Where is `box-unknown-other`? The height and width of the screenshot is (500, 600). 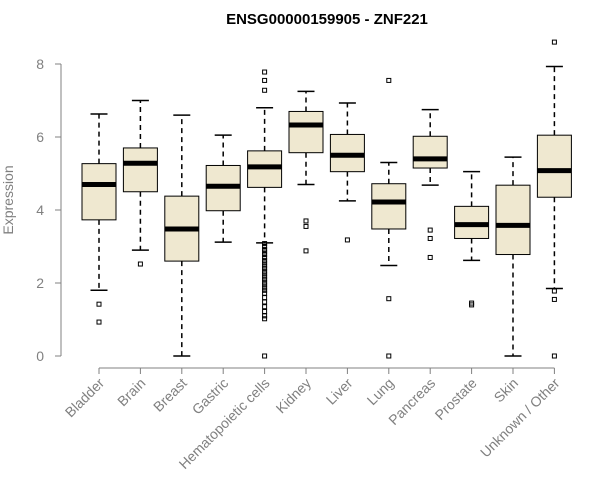
box-unknown-other is located at coordinates (554, 199).